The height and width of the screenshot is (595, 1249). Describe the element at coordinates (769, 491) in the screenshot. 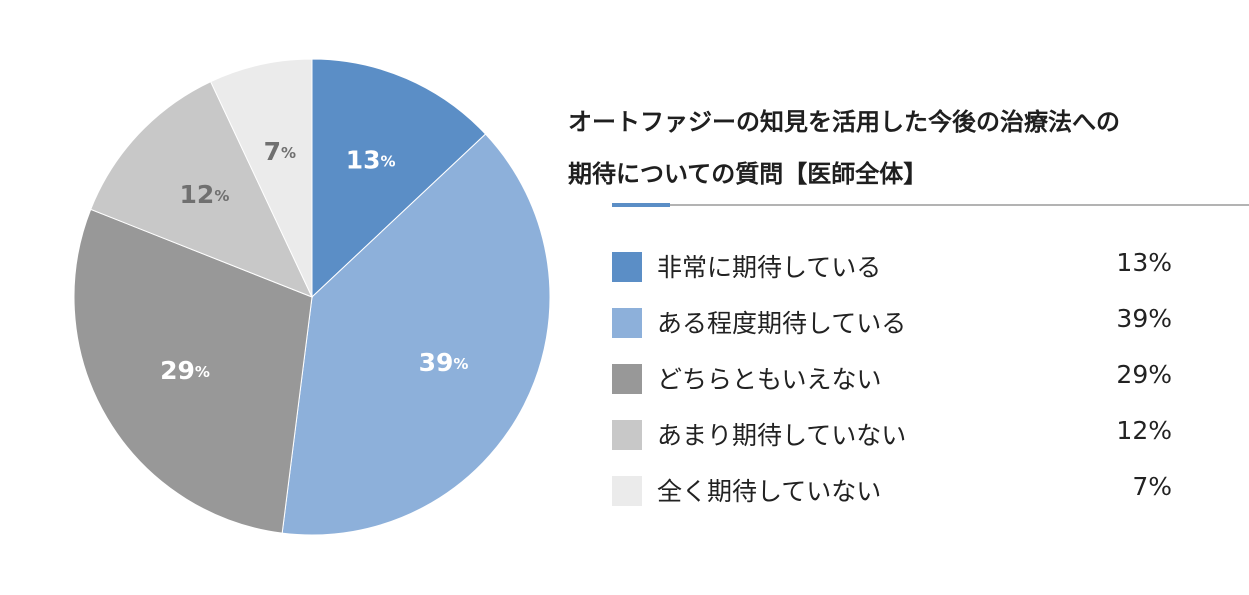

I see `legend-label: 全く期待していない` at that location.